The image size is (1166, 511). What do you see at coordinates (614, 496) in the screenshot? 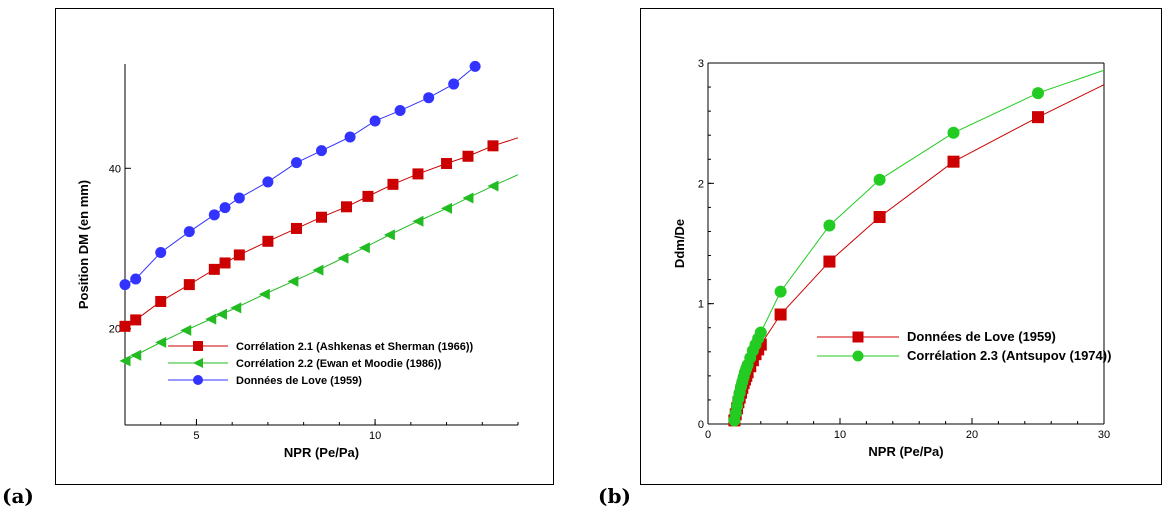
I see `panel-b-tag: (b)` at bounding box center [614, 496].